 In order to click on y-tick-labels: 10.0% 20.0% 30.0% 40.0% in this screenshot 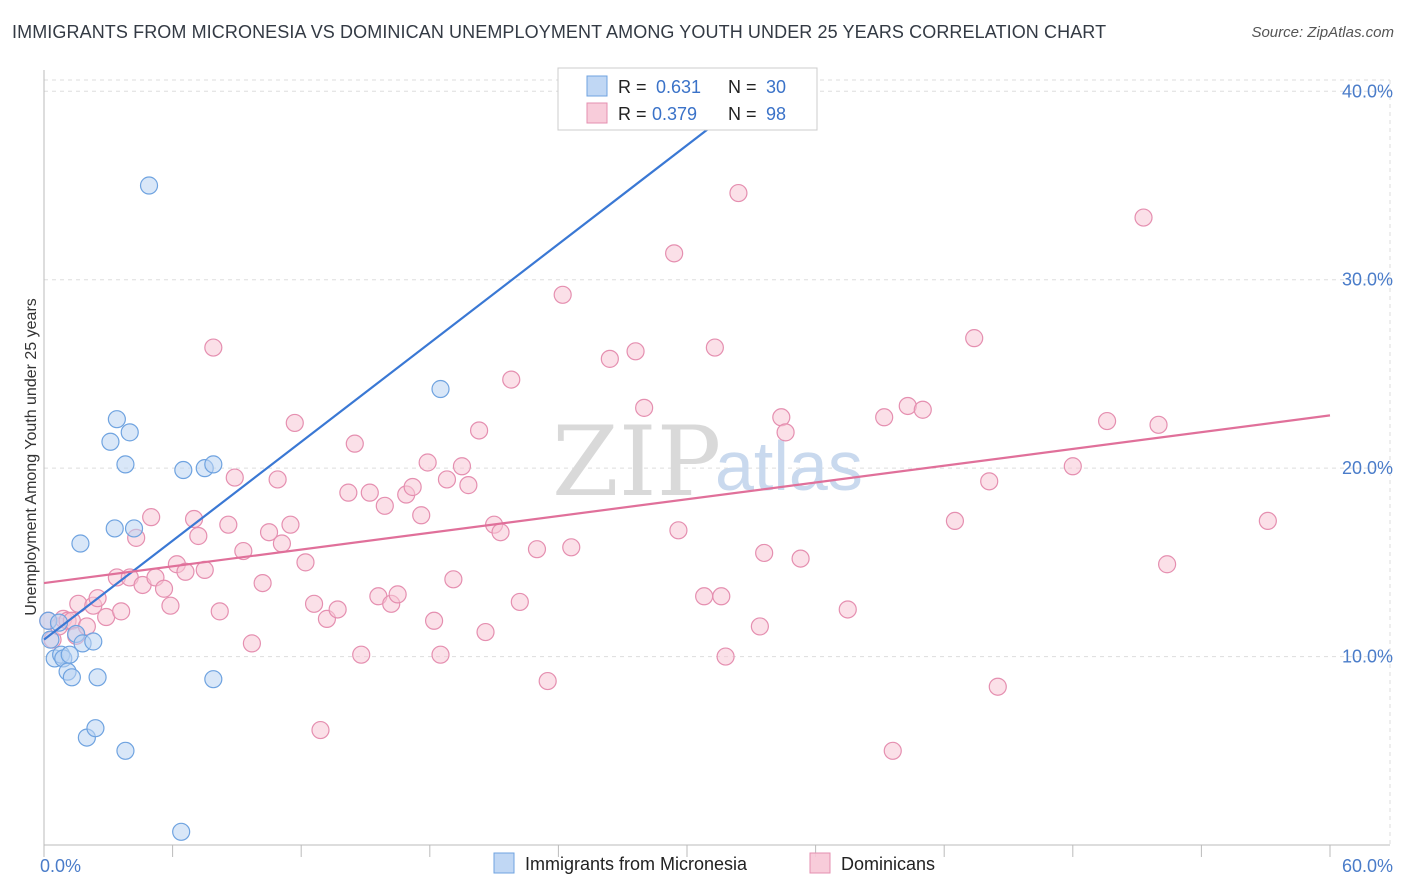, I will do `click(1367, 373)`.